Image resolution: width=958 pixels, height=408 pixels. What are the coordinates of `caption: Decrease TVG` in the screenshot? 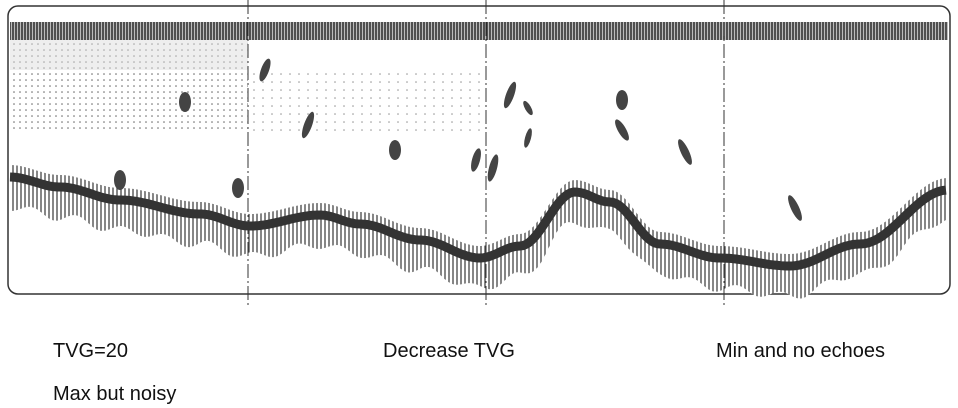 It's located at (449, 351).